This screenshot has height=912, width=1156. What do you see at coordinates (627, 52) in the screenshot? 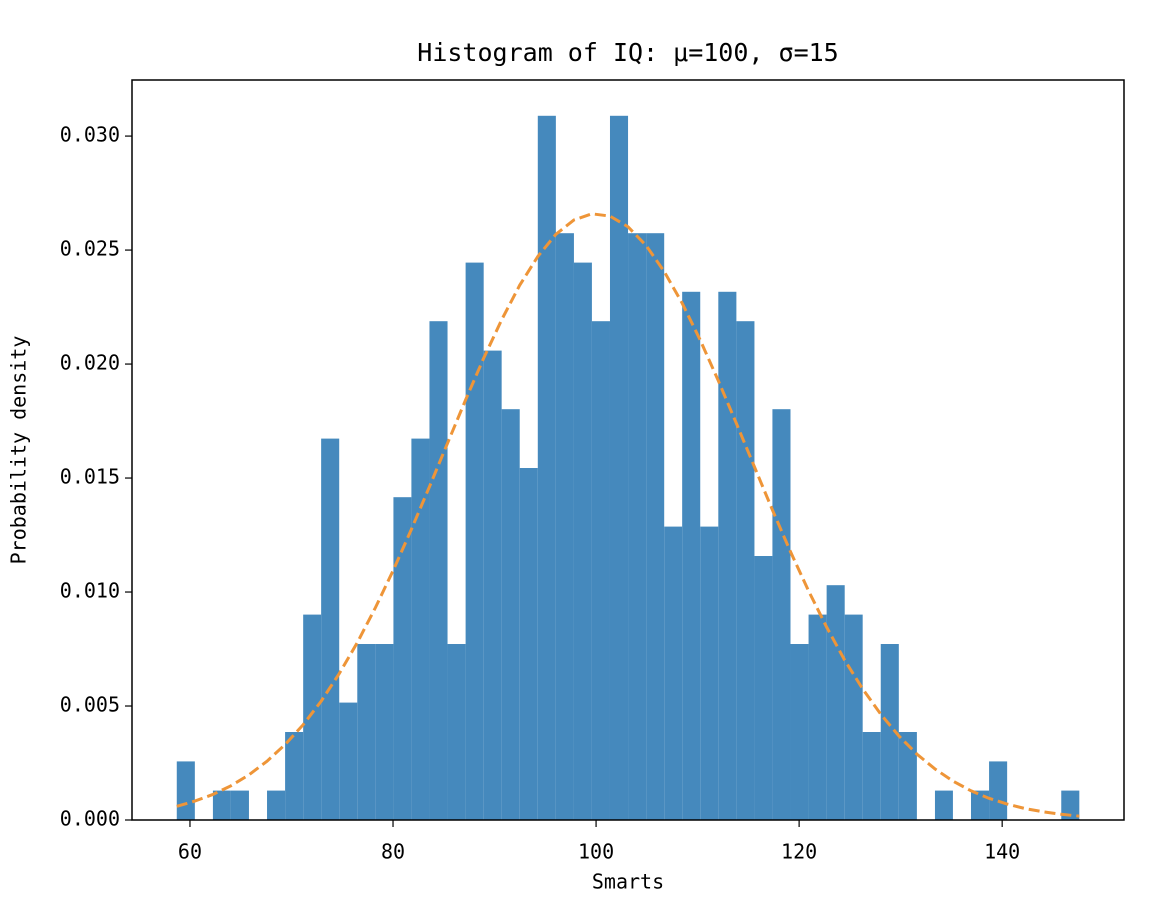
I see `chart-title: Histogram of IQ: μ=100, σ=15` at bounding box center [627, 52].